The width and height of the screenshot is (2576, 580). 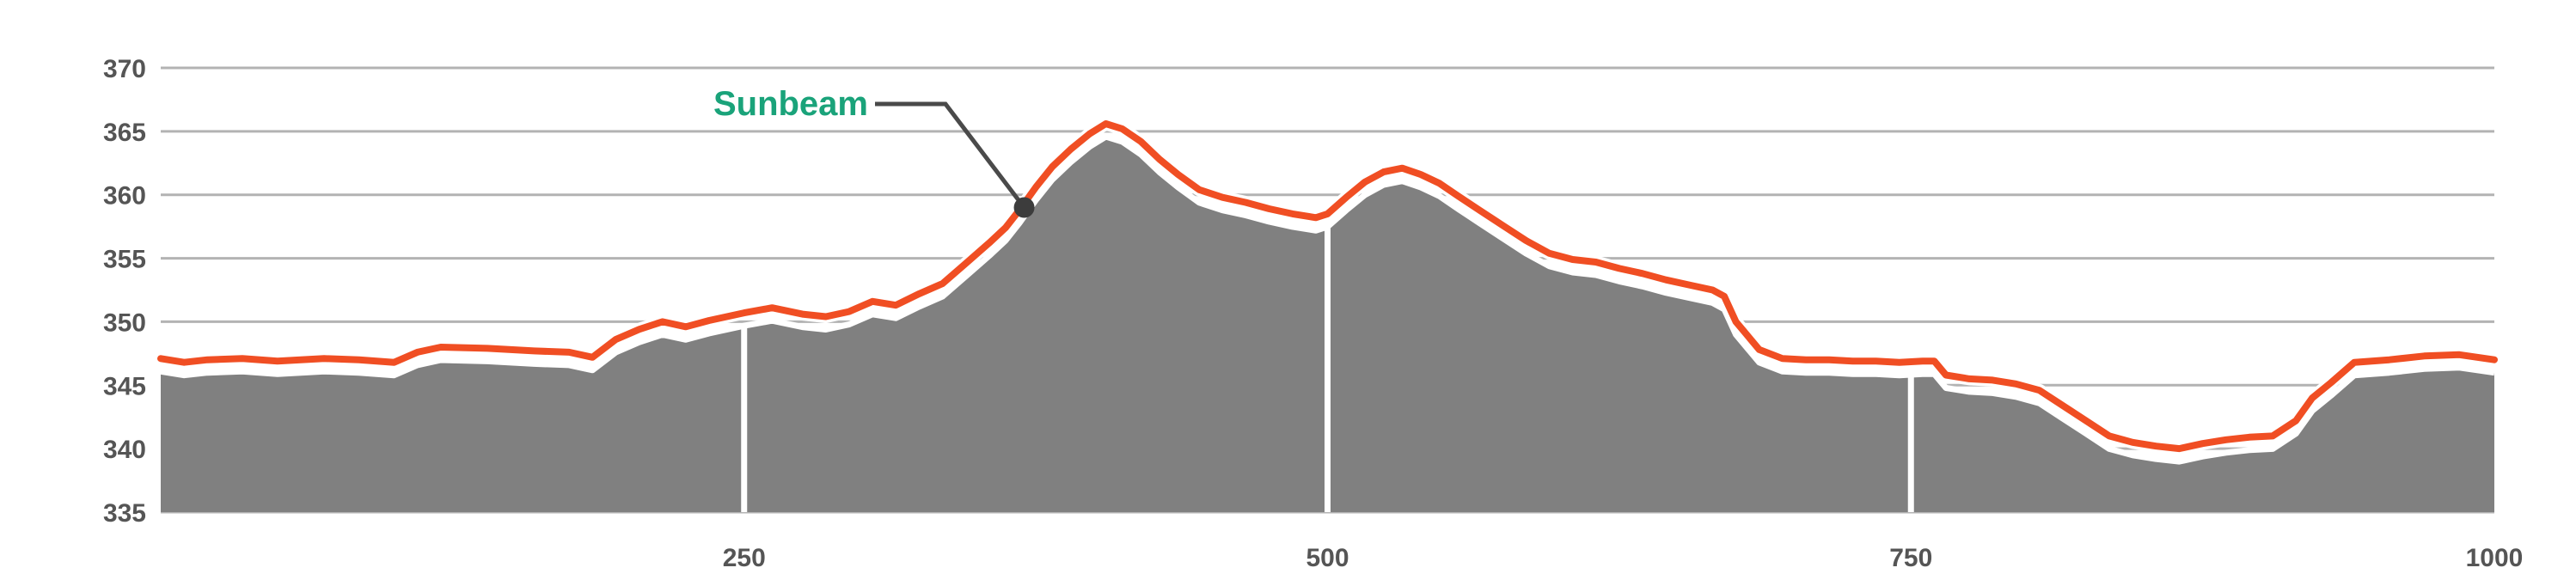 I want to click on y-tick-label-345: 345, so click(x=124, y=386).